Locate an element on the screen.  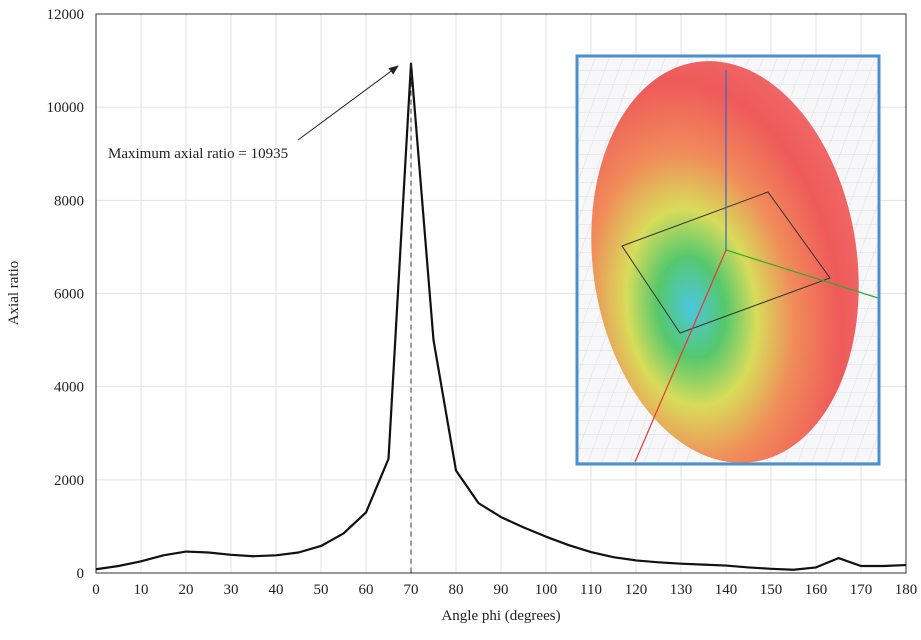
x-tick-label: 30 is located at coordinates (231, 590).